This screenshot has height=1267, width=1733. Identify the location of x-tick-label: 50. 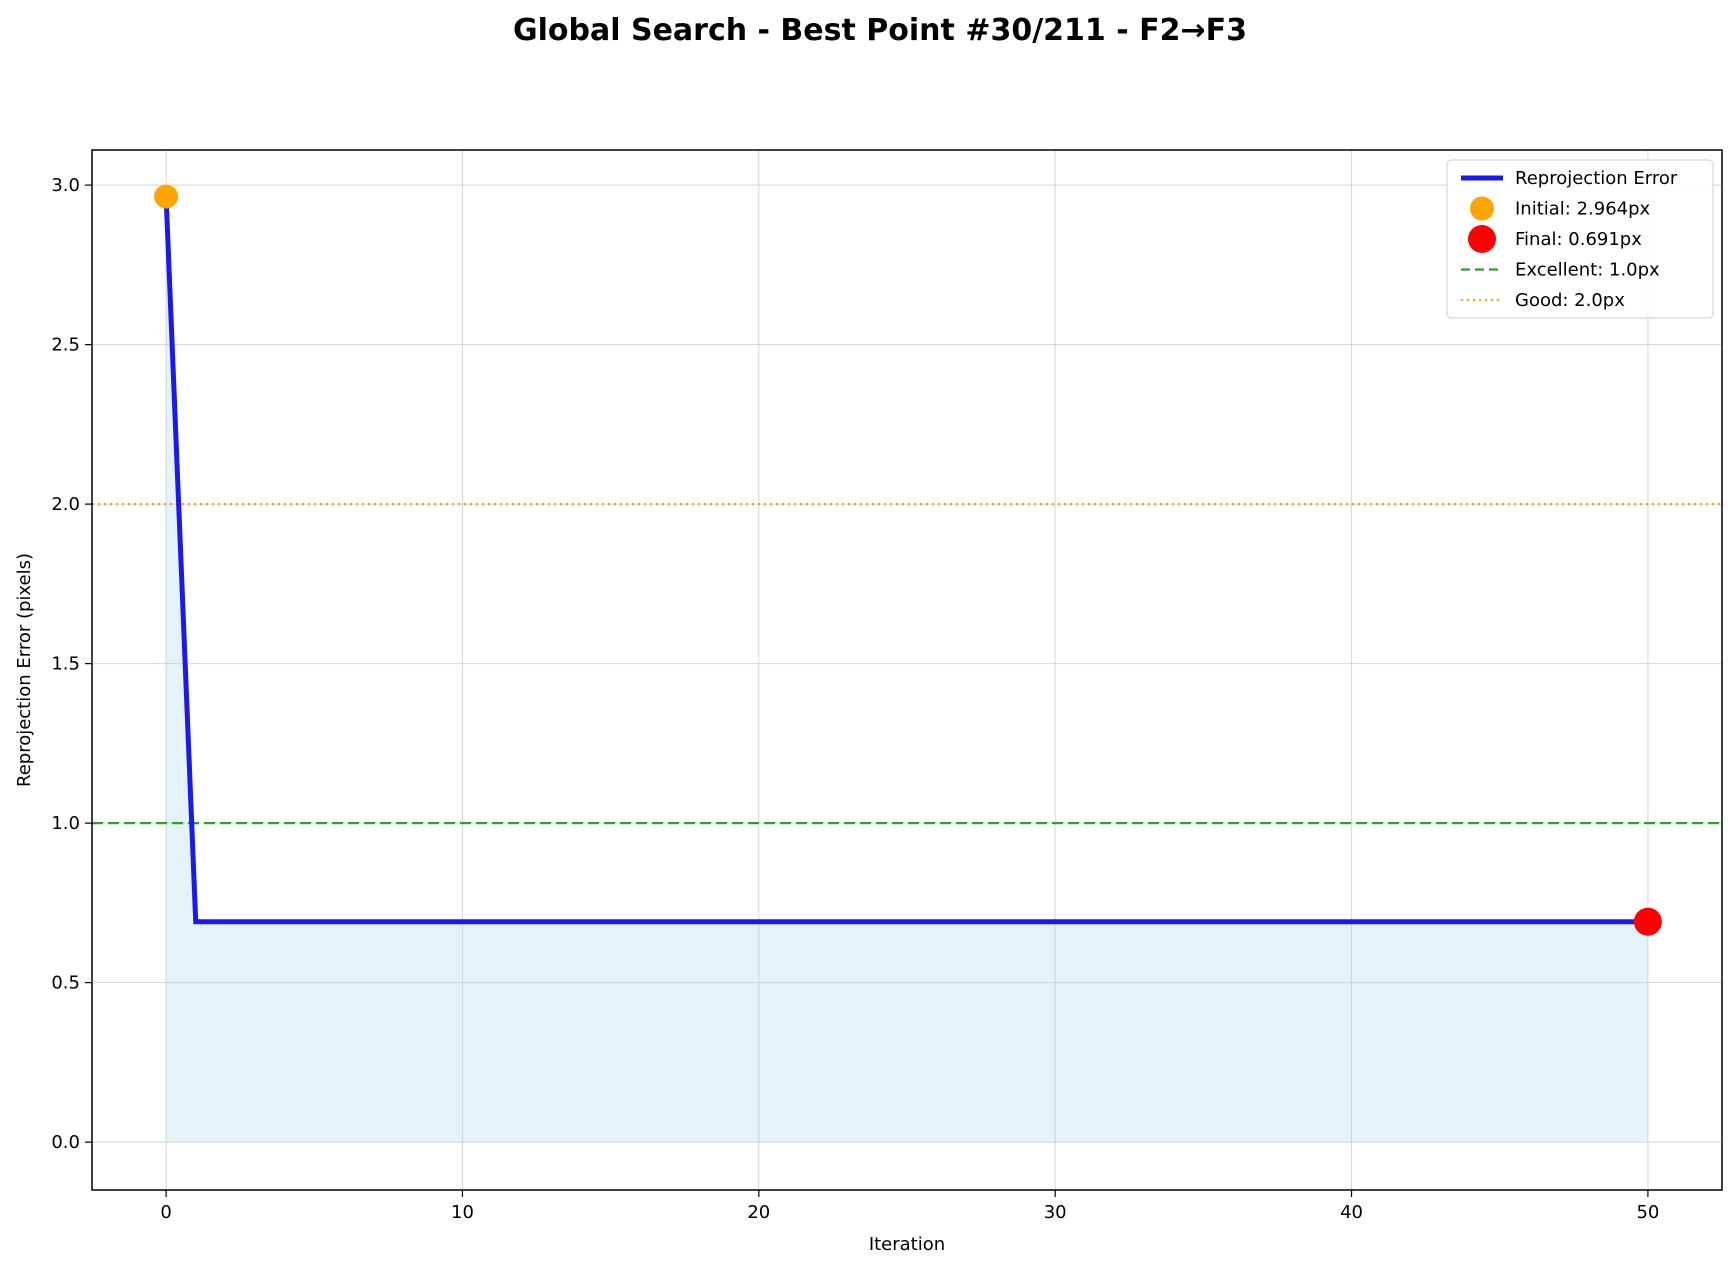
(1647, 1212).